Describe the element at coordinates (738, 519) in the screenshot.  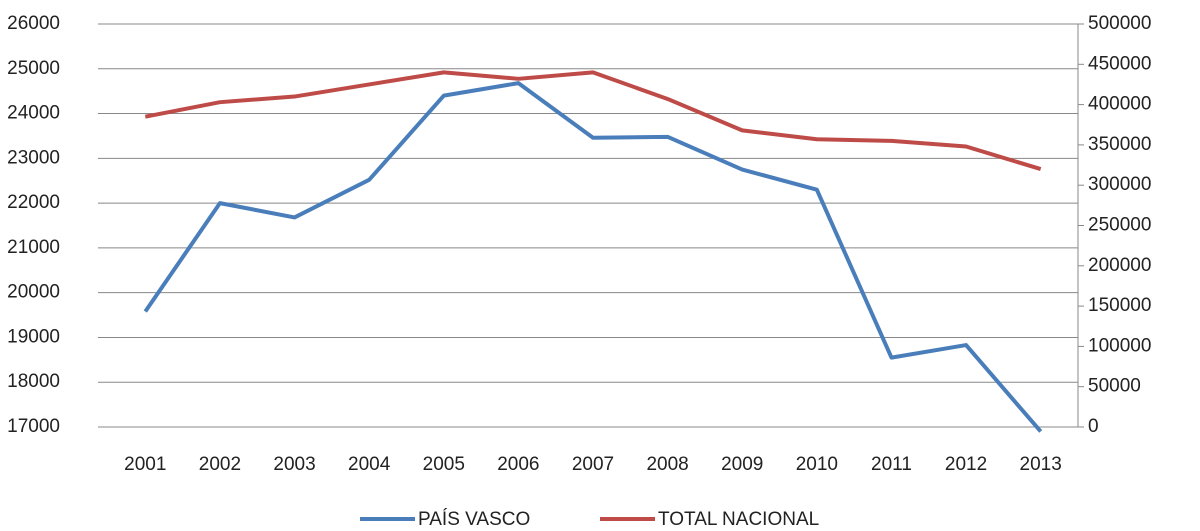
I see `legend-label: TOTAL NACIONAL` at that location.